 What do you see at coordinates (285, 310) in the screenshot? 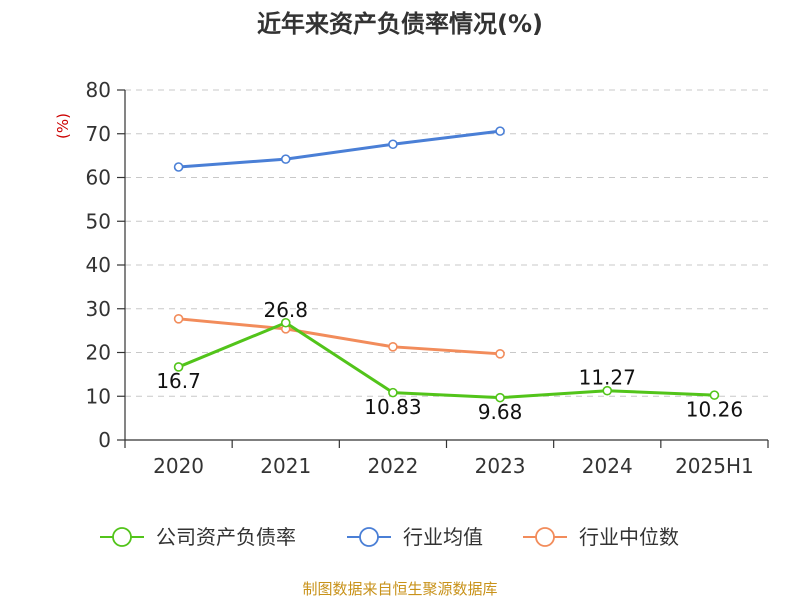
I see `data-label: 26.8` at bounding box center [285, 310].